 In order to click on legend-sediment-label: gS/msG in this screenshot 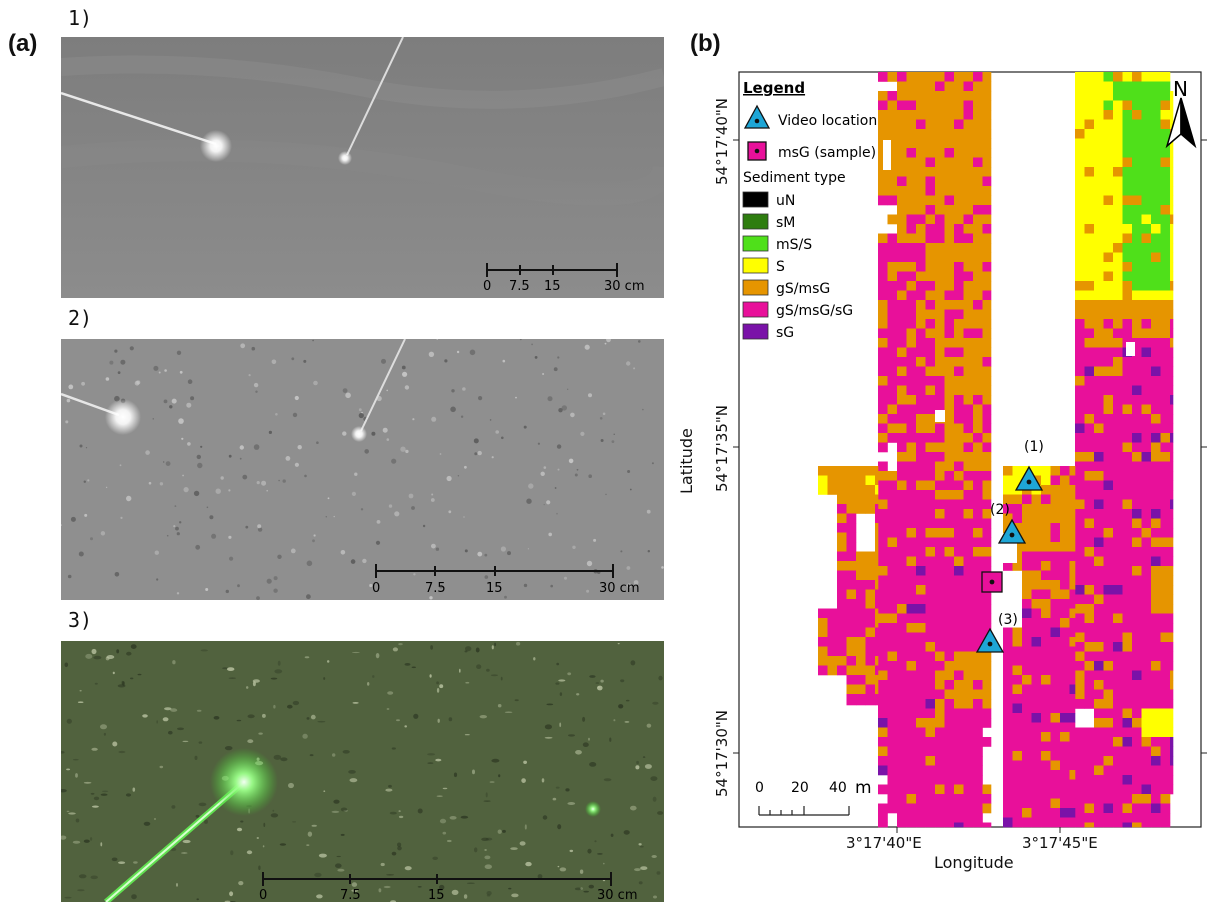, I will do `click(803, 289)`.